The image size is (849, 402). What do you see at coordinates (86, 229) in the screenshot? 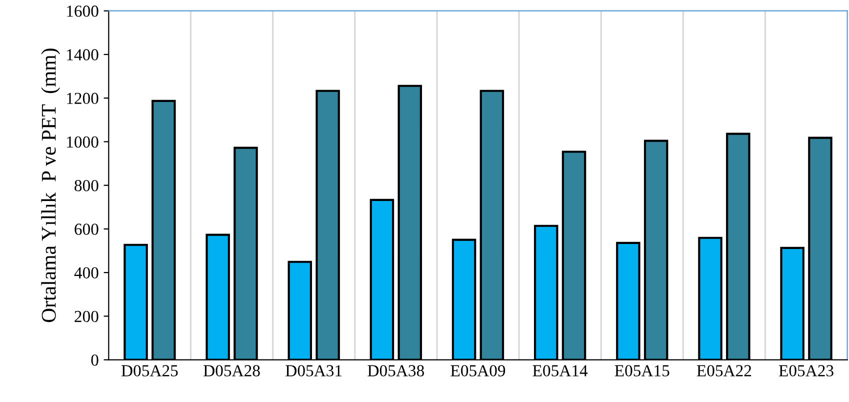
I see `y-tick-label: 600` at bounding box center [86, 229].